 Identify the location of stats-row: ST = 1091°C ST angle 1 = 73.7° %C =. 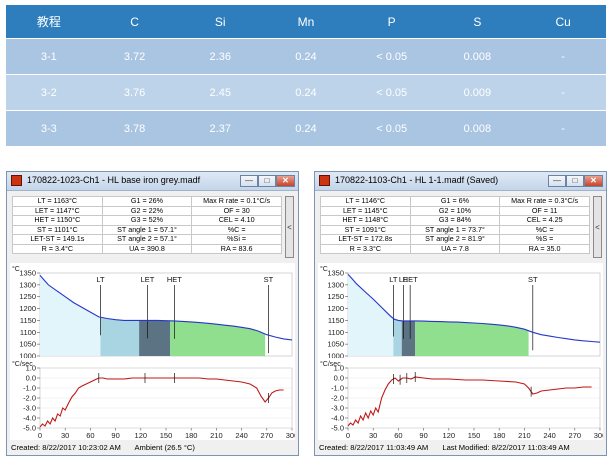
(455, 229).